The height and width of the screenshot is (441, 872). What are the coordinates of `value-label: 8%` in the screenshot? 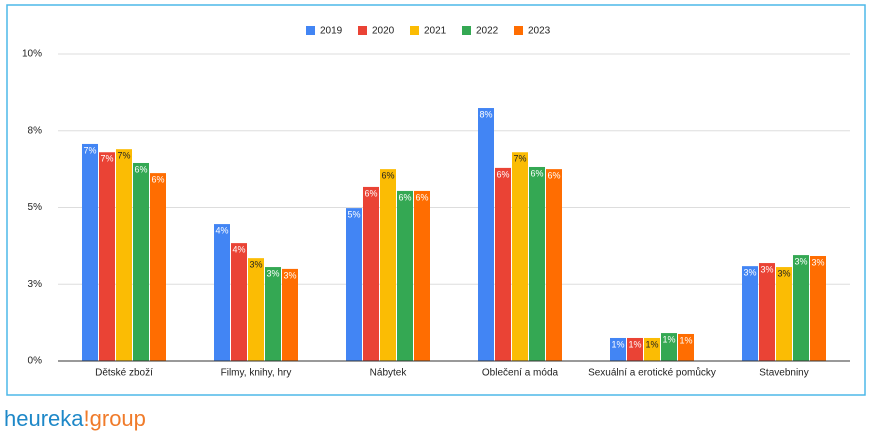 It's located at (485, 114).